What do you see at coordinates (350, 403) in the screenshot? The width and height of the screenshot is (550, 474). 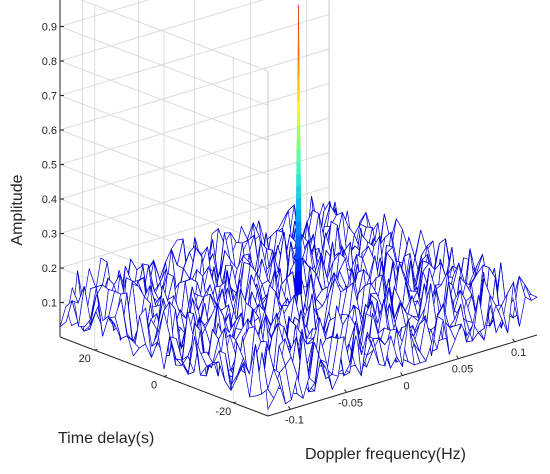 I see `x-tick-label: -0.05` at bounding box center [350, 403].